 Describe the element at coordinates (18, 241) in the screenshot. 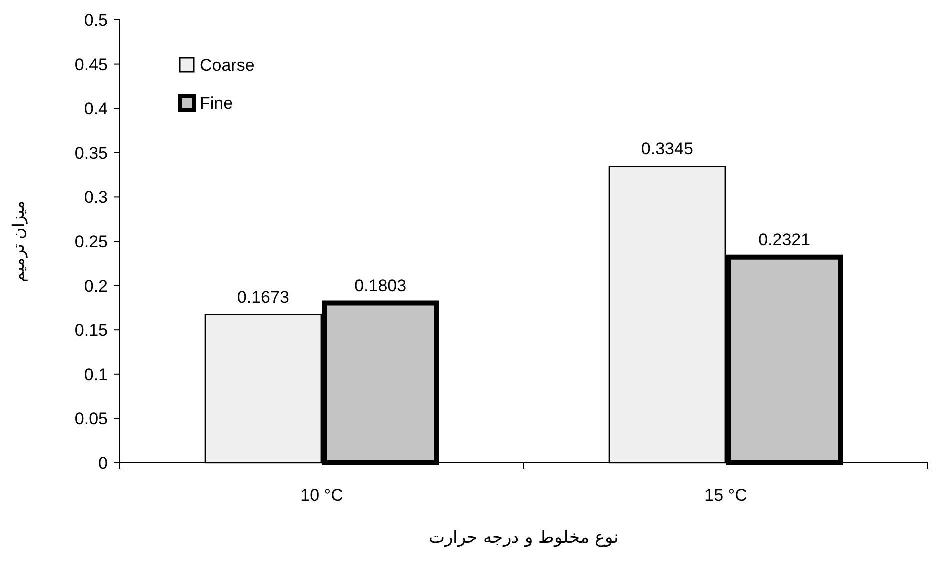

I see `y-axis-title: میزان ترمیم` at that location.